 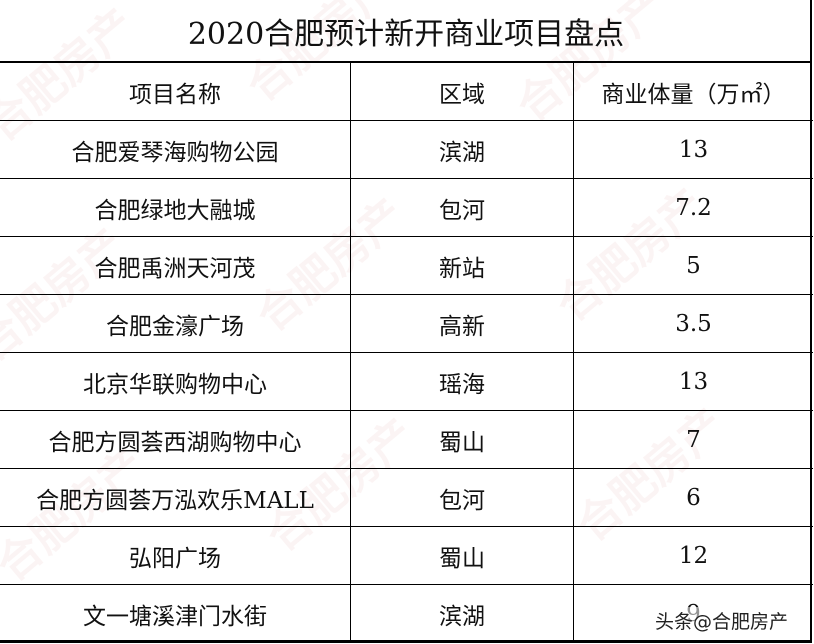 What do you see at coordinates (462, 323) in the screenshot?
I see `cell-district: 高新` at bounding box center [462, 323].